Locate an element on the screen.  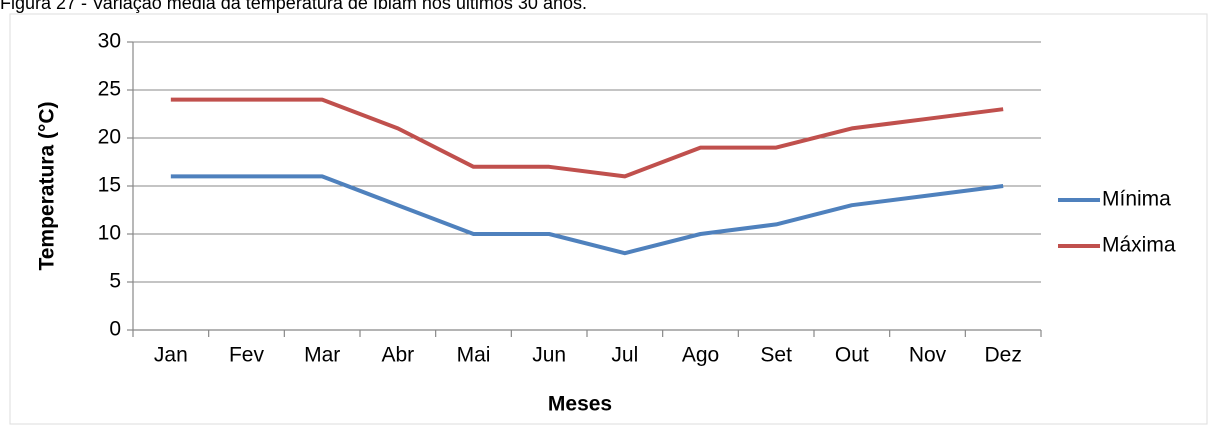
y-tick-label: 30 is located at coordinates (109, 41).